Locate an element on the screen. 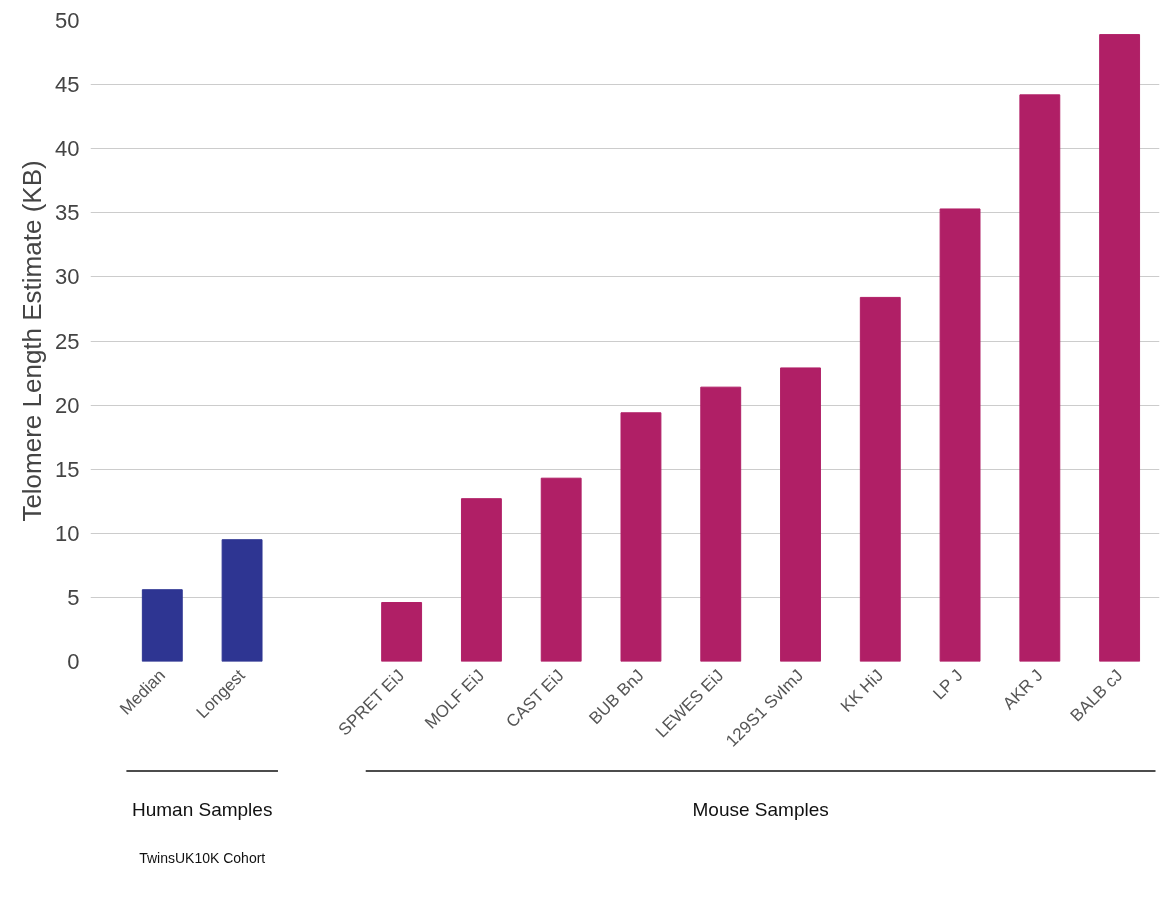 The width and height of the screenshot is (1164, 902). y-axis-title: Telomere Length Estimate (KB) is located at coordinates (32, 341).